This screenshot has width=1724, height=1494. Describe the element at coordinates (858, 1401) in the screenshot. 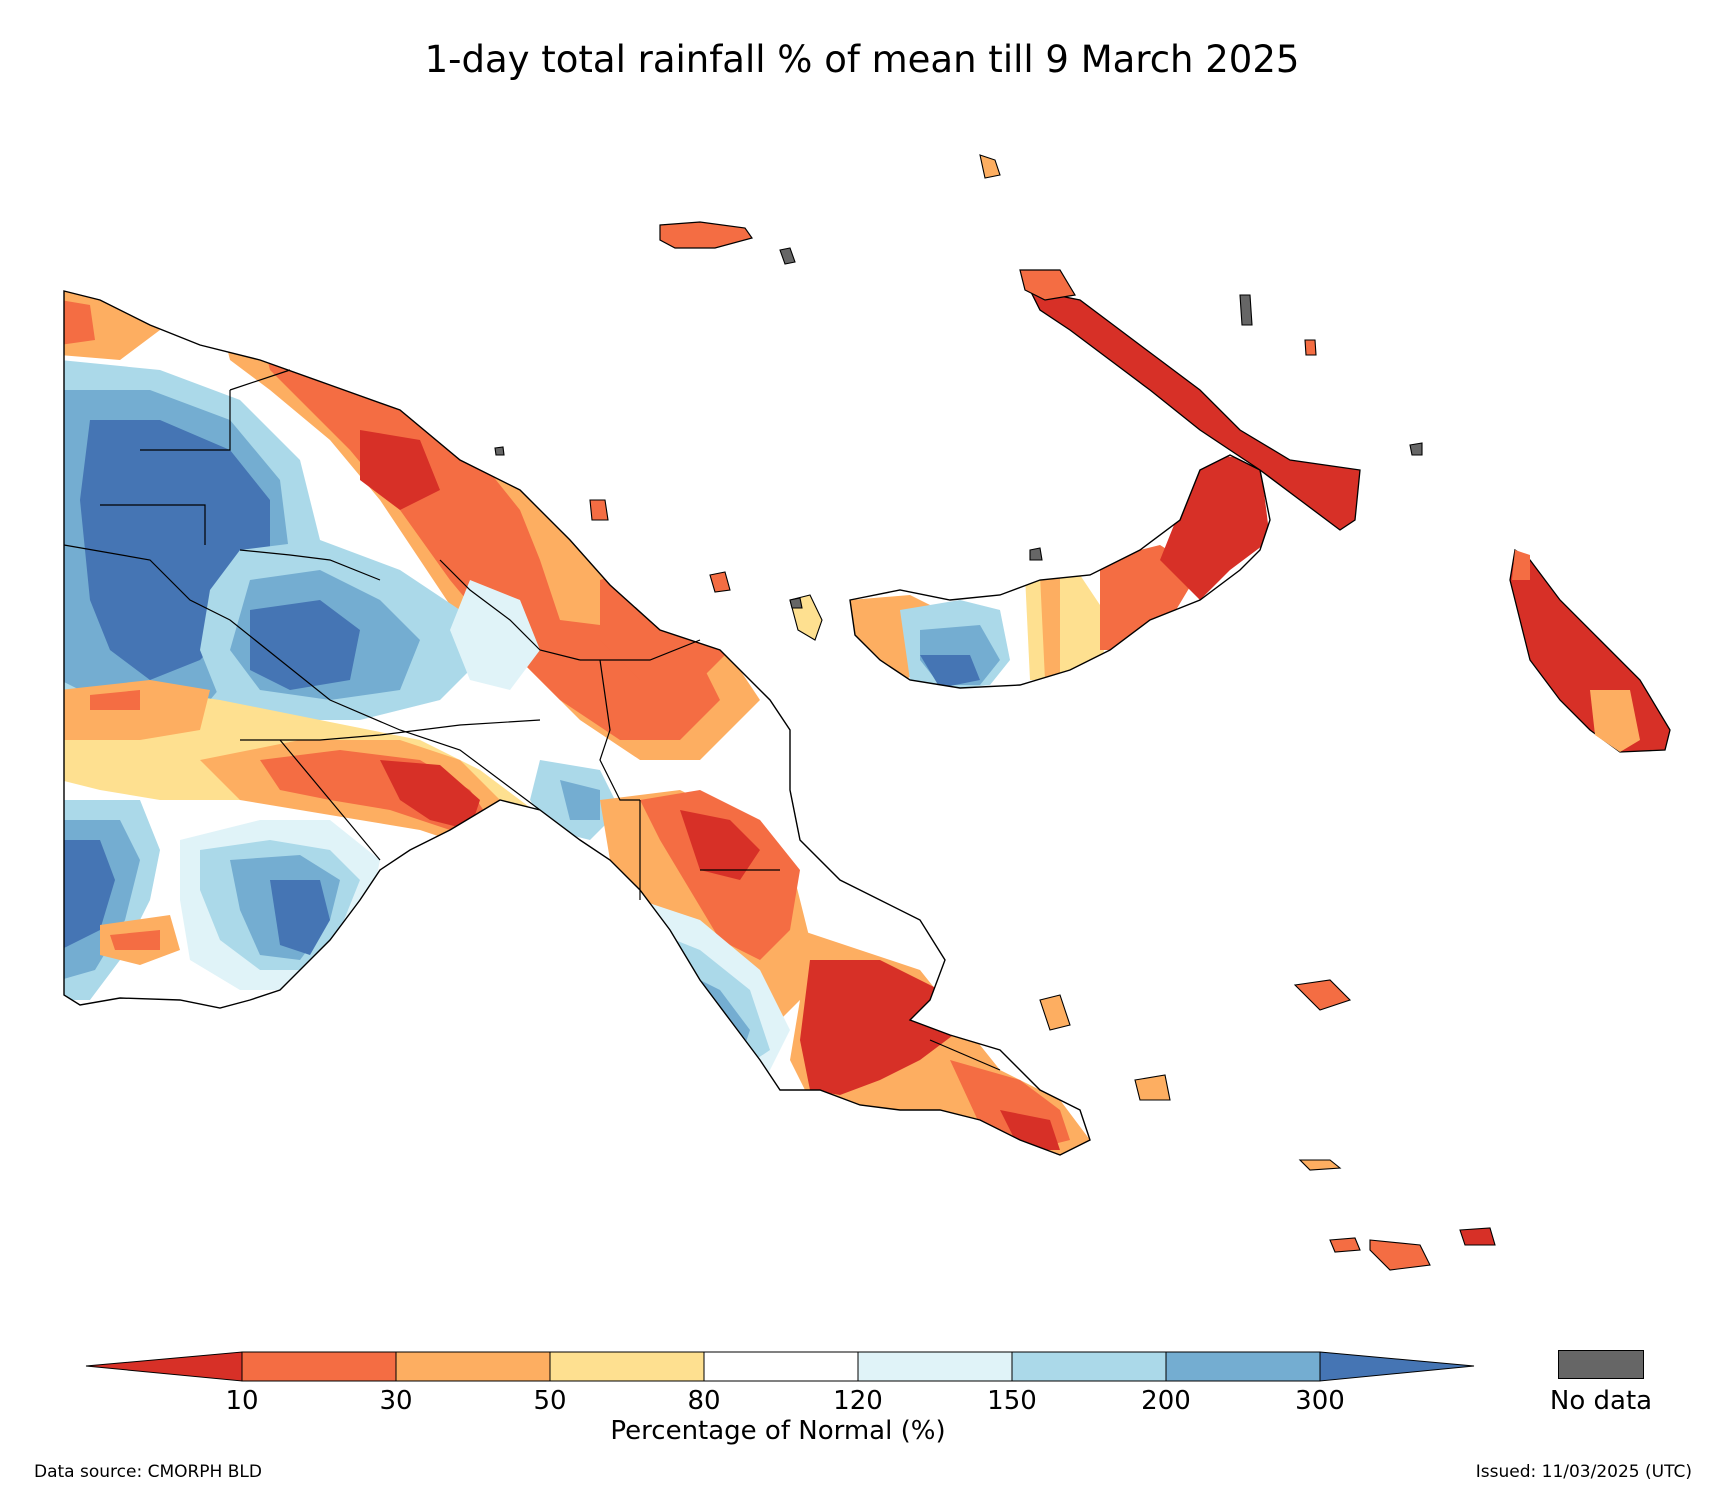

I see `colorbar-tick-label: 120` at that location.